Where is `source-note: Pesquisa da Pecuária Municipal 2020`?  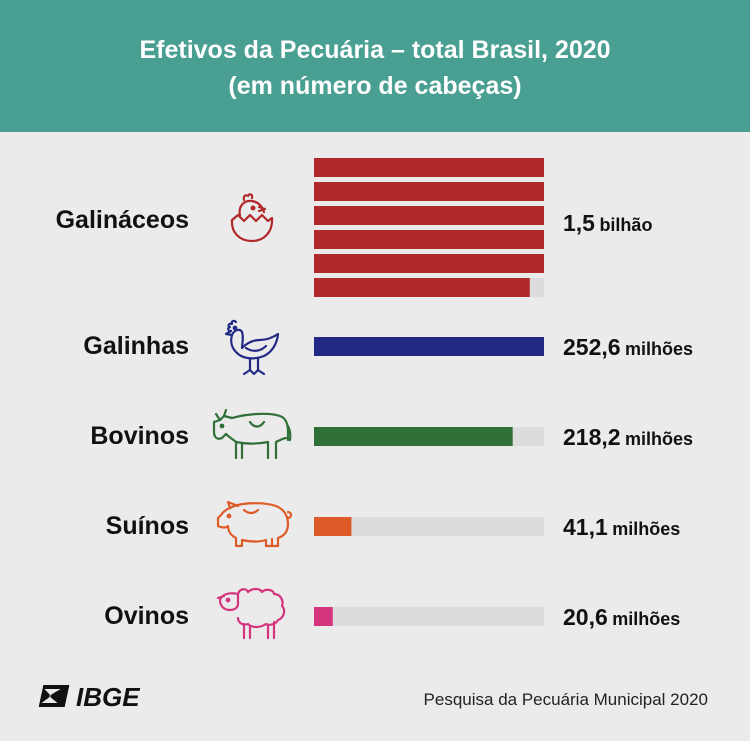
source-note: Pesquisa da Pecuária Municipal 2020 is located at coordinates (565, 699).